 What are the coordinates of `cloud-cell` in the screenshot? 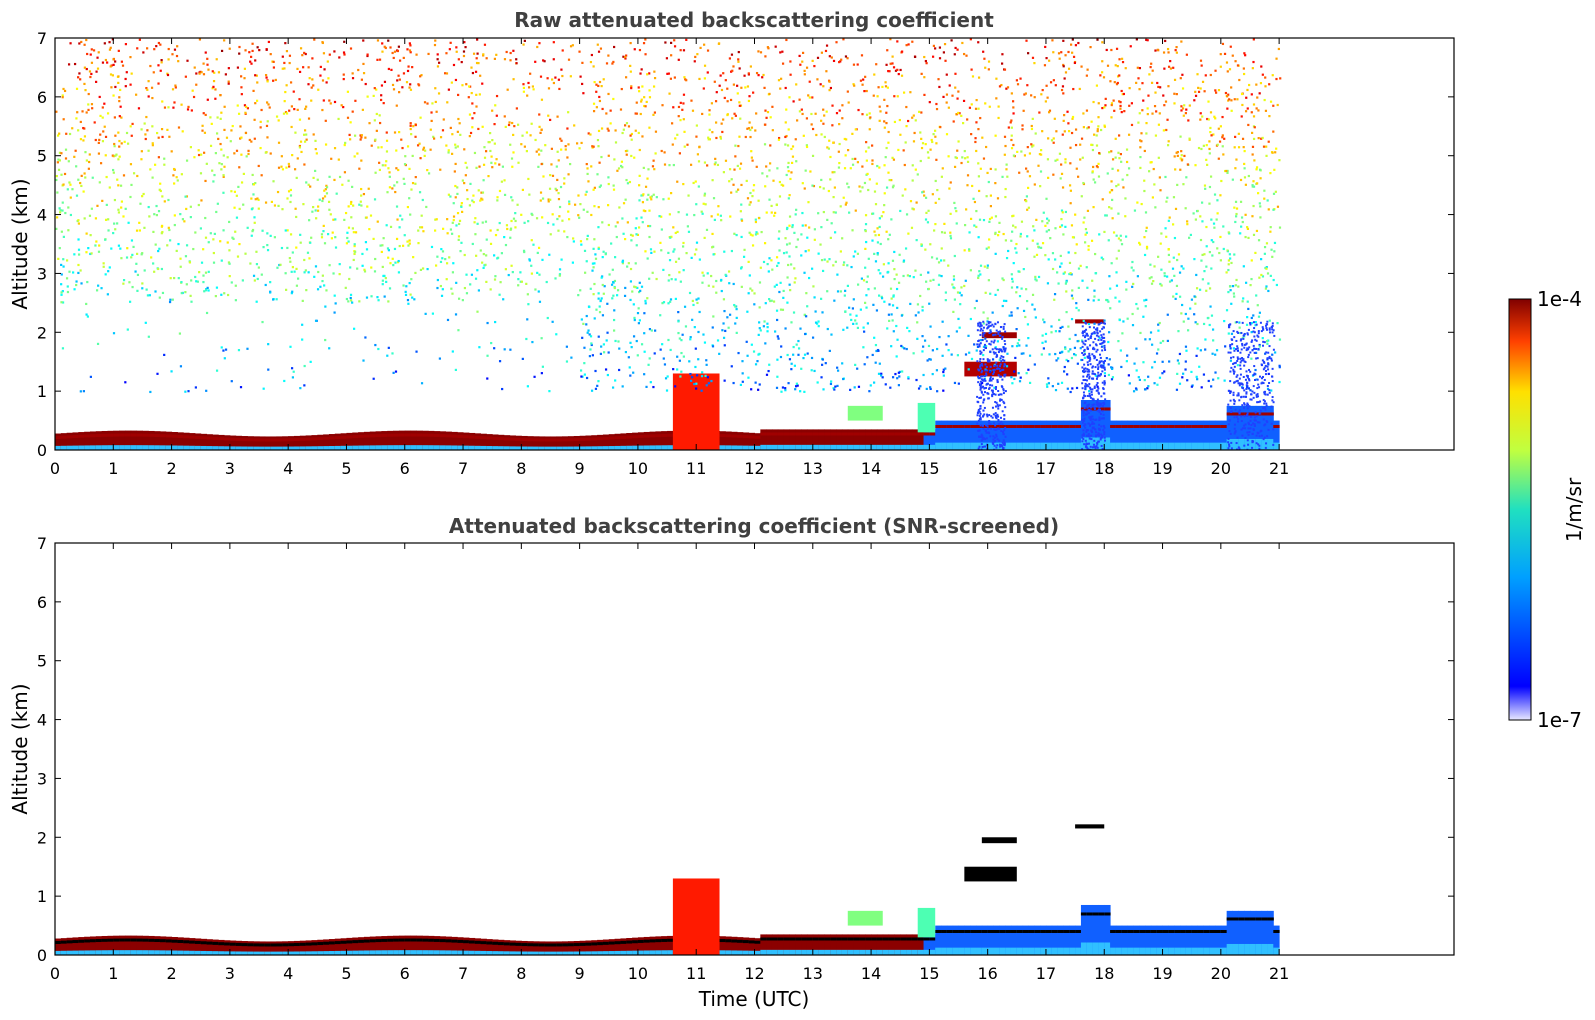 It's located at (990, 369).